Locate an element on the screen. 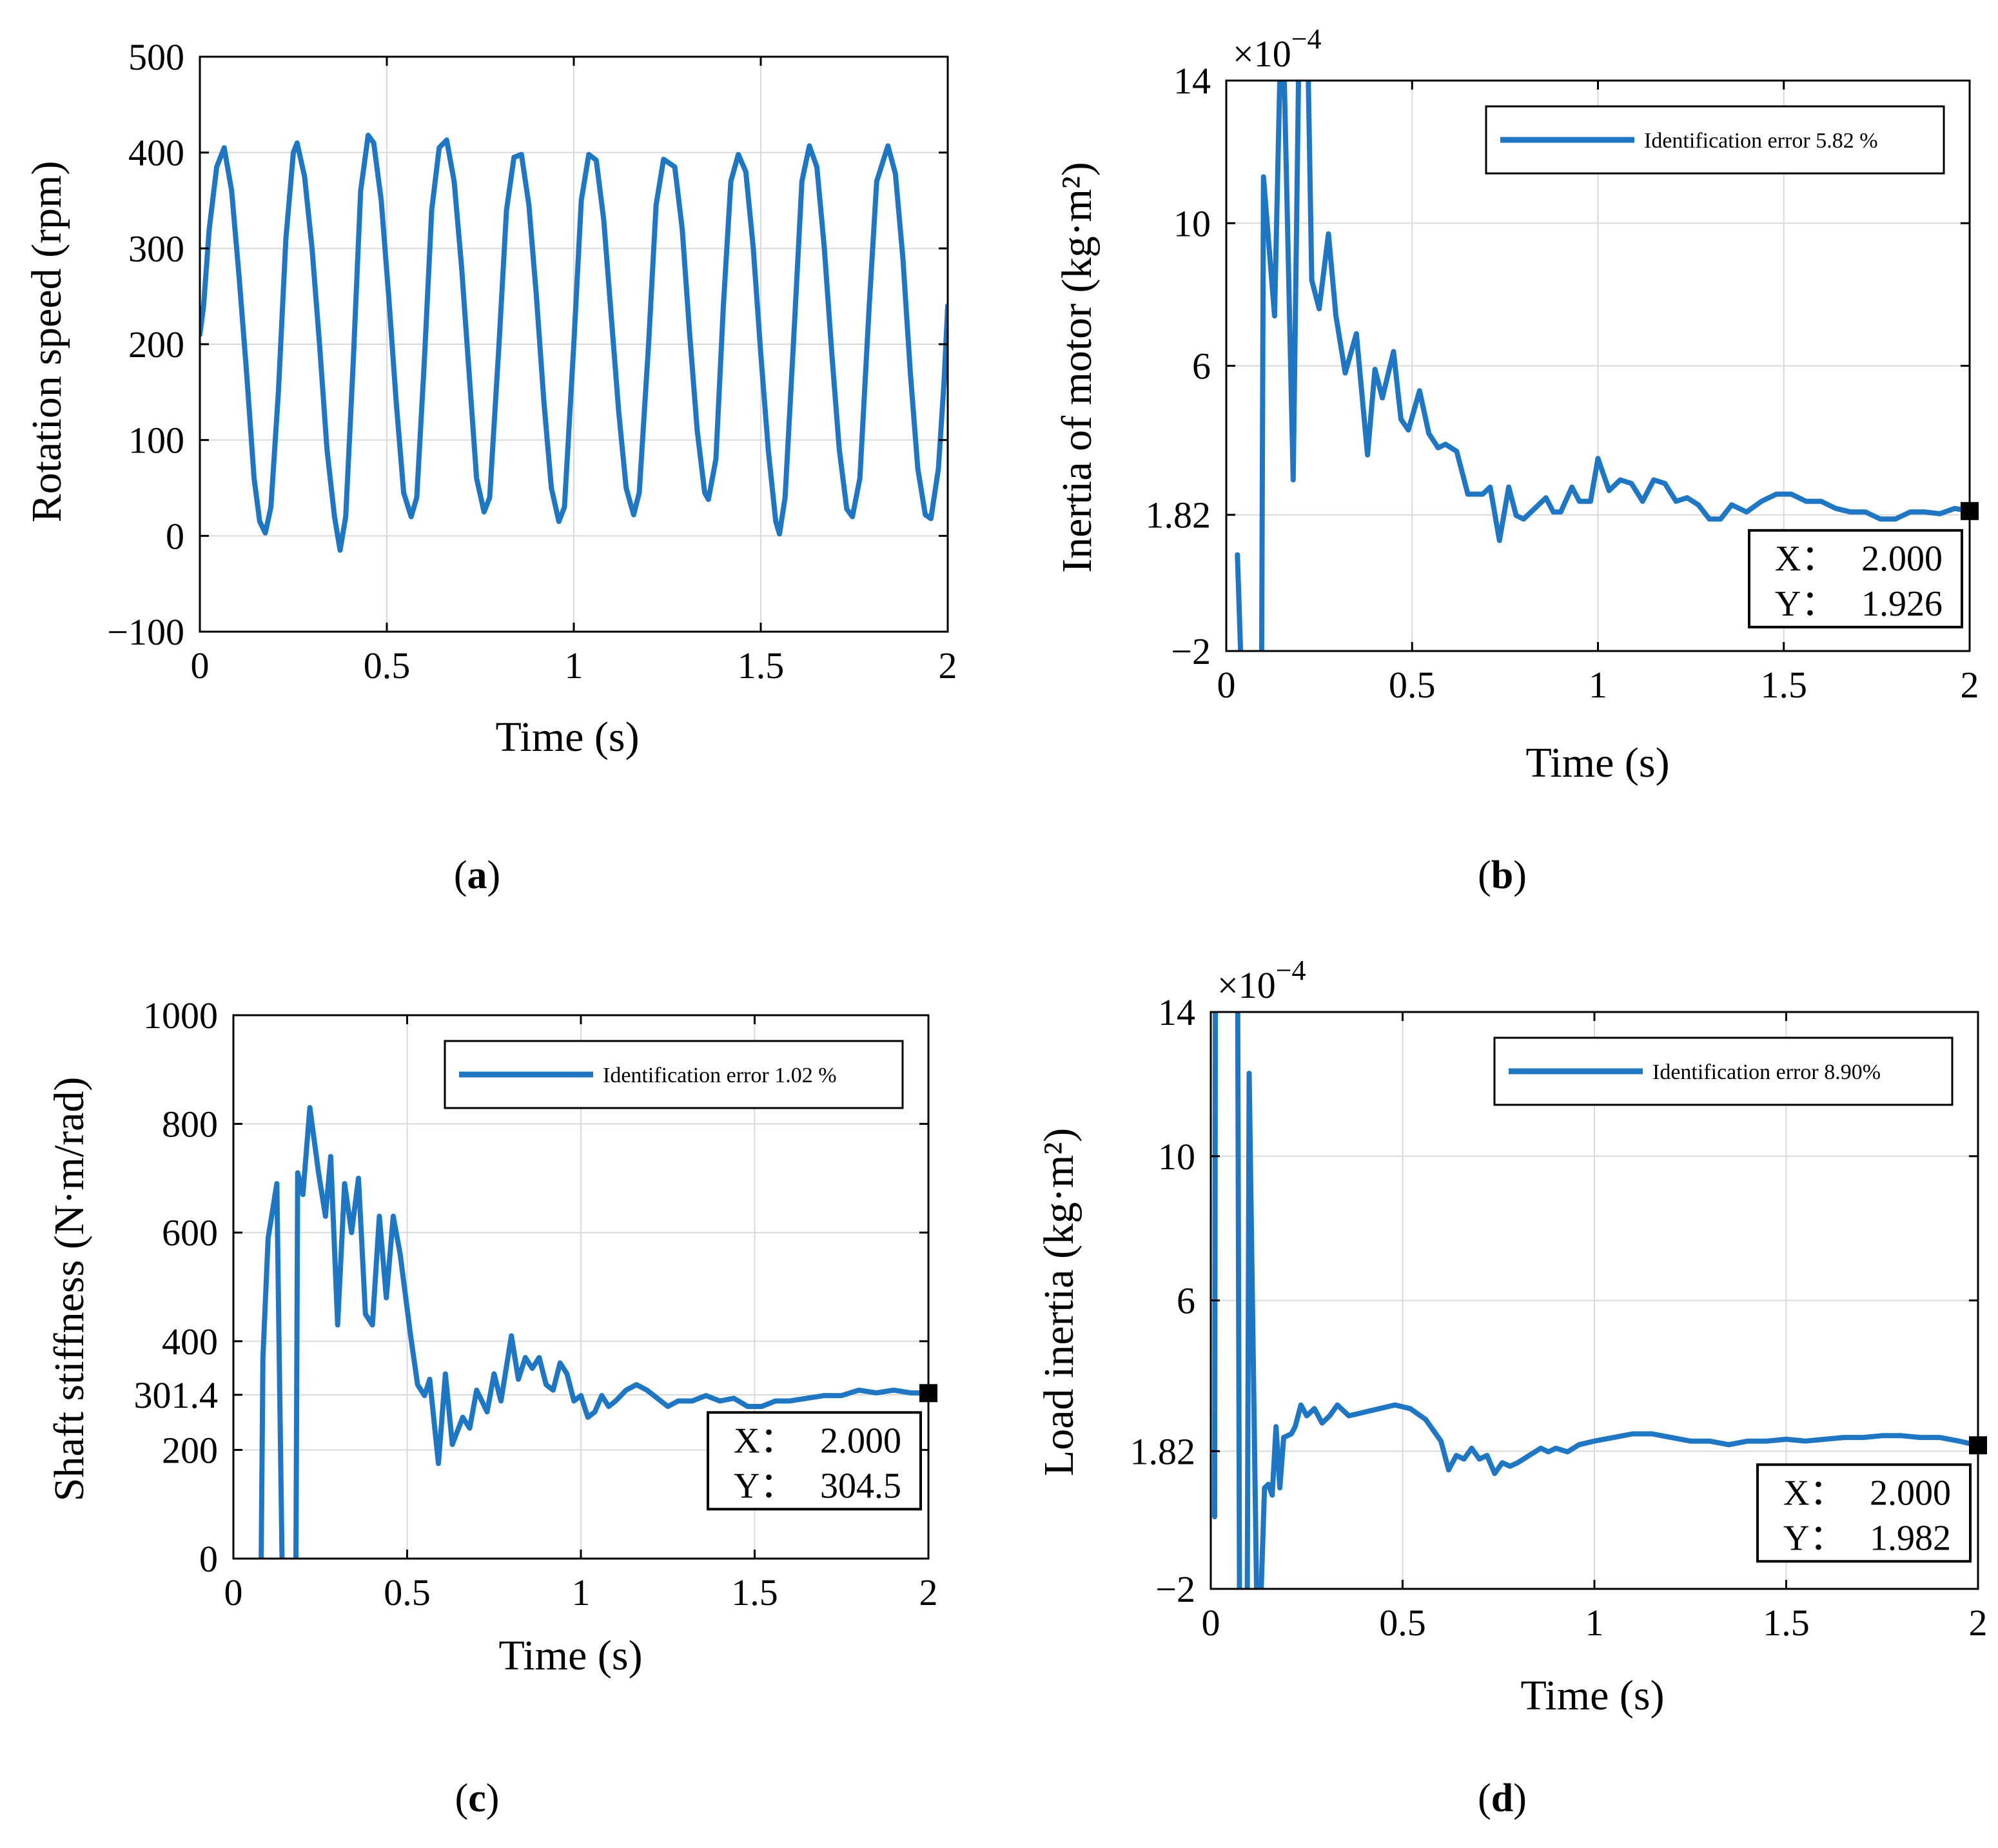 Image resolution: width=1998 pixels, height=1848 pixels. y-axis-label: Load inertia (kg·m²) is located at coordinates (1058, 1302).